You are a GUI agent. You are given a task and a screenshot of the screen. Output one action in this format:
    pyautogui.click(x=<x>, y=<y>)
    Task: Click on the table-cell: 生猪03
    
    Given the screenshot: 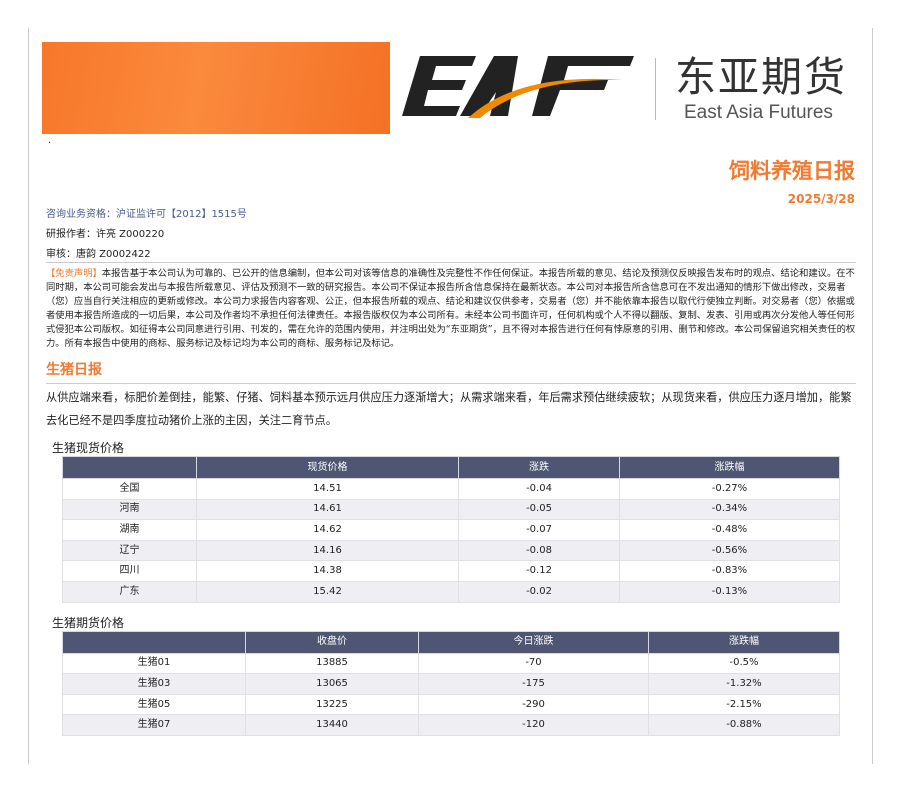 What is the action you would take?
    pyautogui.click(x=154, y=684)
    